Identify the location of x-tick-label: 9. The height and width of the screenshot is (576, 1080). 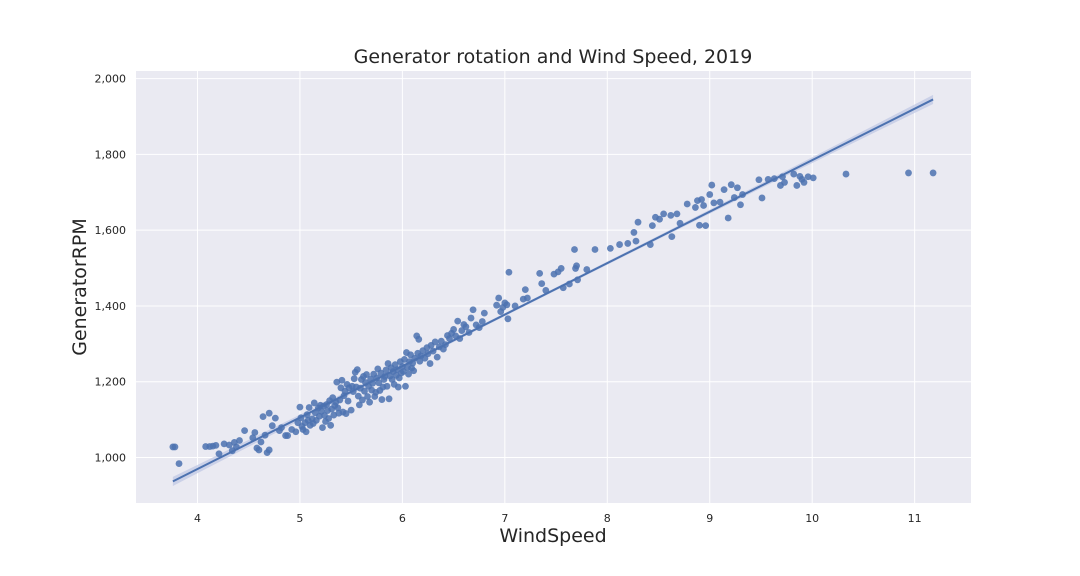
(709, 518).